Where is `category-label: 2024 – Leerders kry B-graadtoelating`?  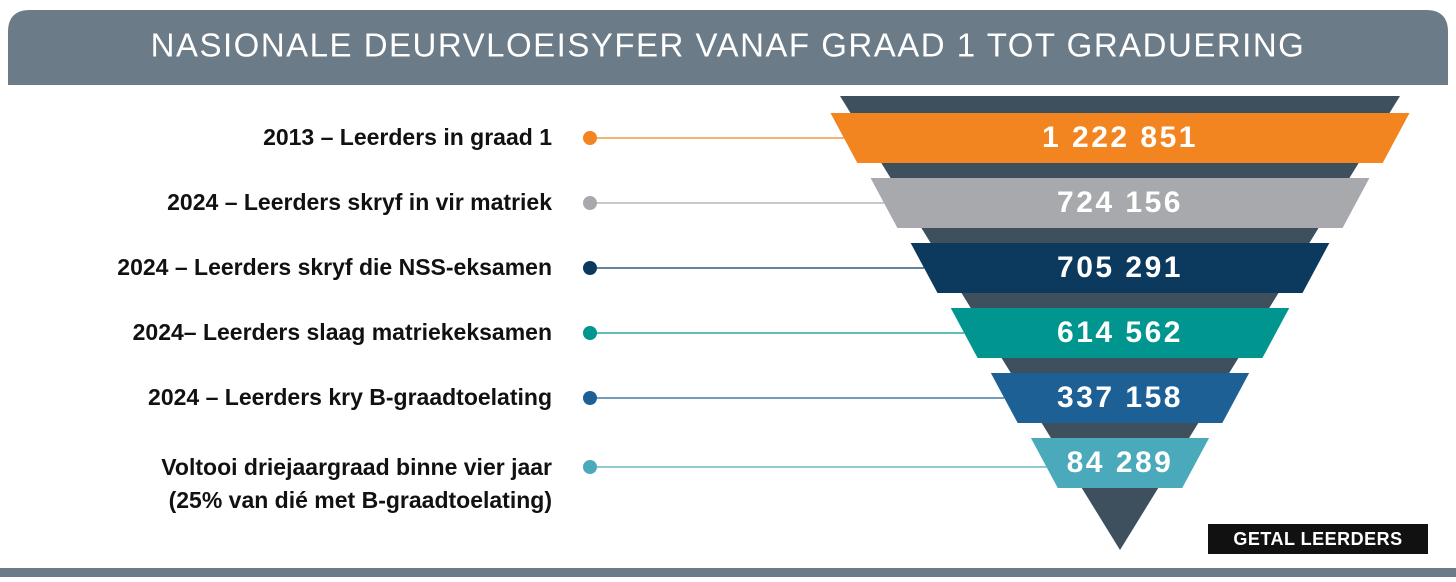 category-label: 2024 – Leerders kry B-graadtoelating is located at coordinates (350, 397).